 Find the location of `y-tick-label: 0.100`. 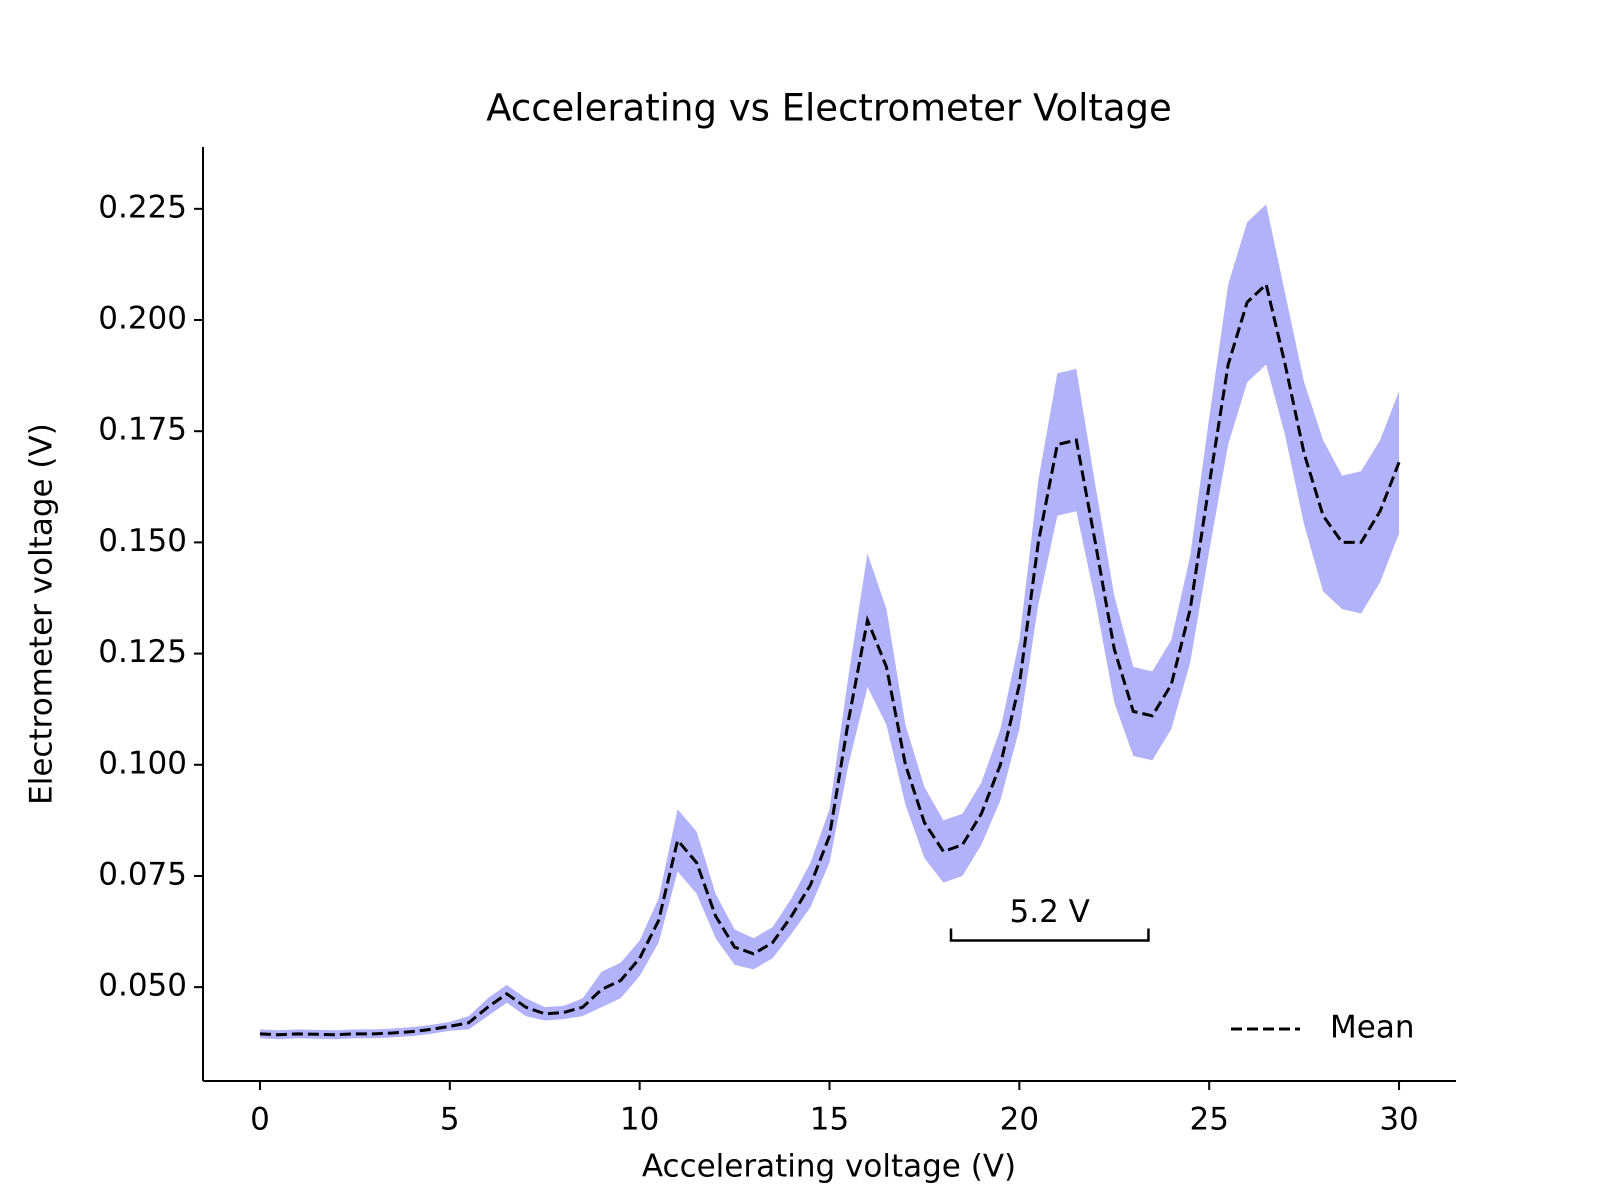

y-tick-label: 0.100 is located at coordinates (142, 763).